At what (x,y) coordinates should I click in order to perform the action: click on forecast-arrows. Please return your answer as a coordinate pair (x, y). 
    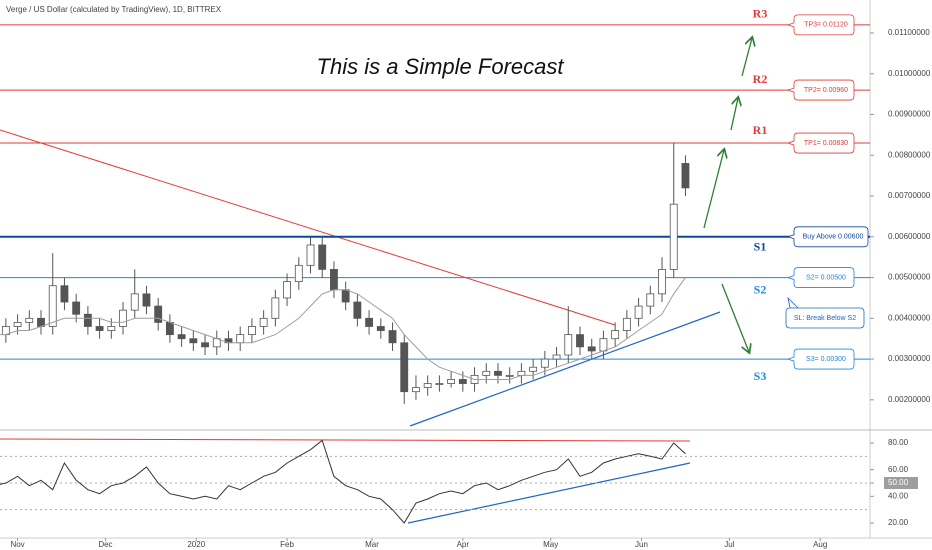
    Looking at the image, I should click on (727, 195).